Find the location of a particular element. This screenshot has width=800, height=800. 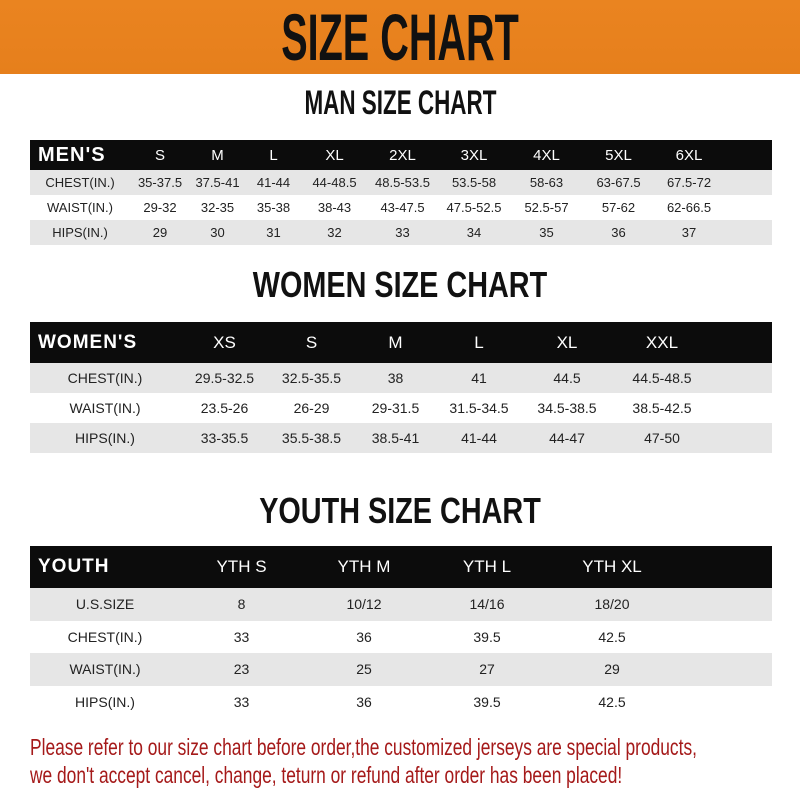

measure-value-cell: 8 is located at coordinates (241, 604).